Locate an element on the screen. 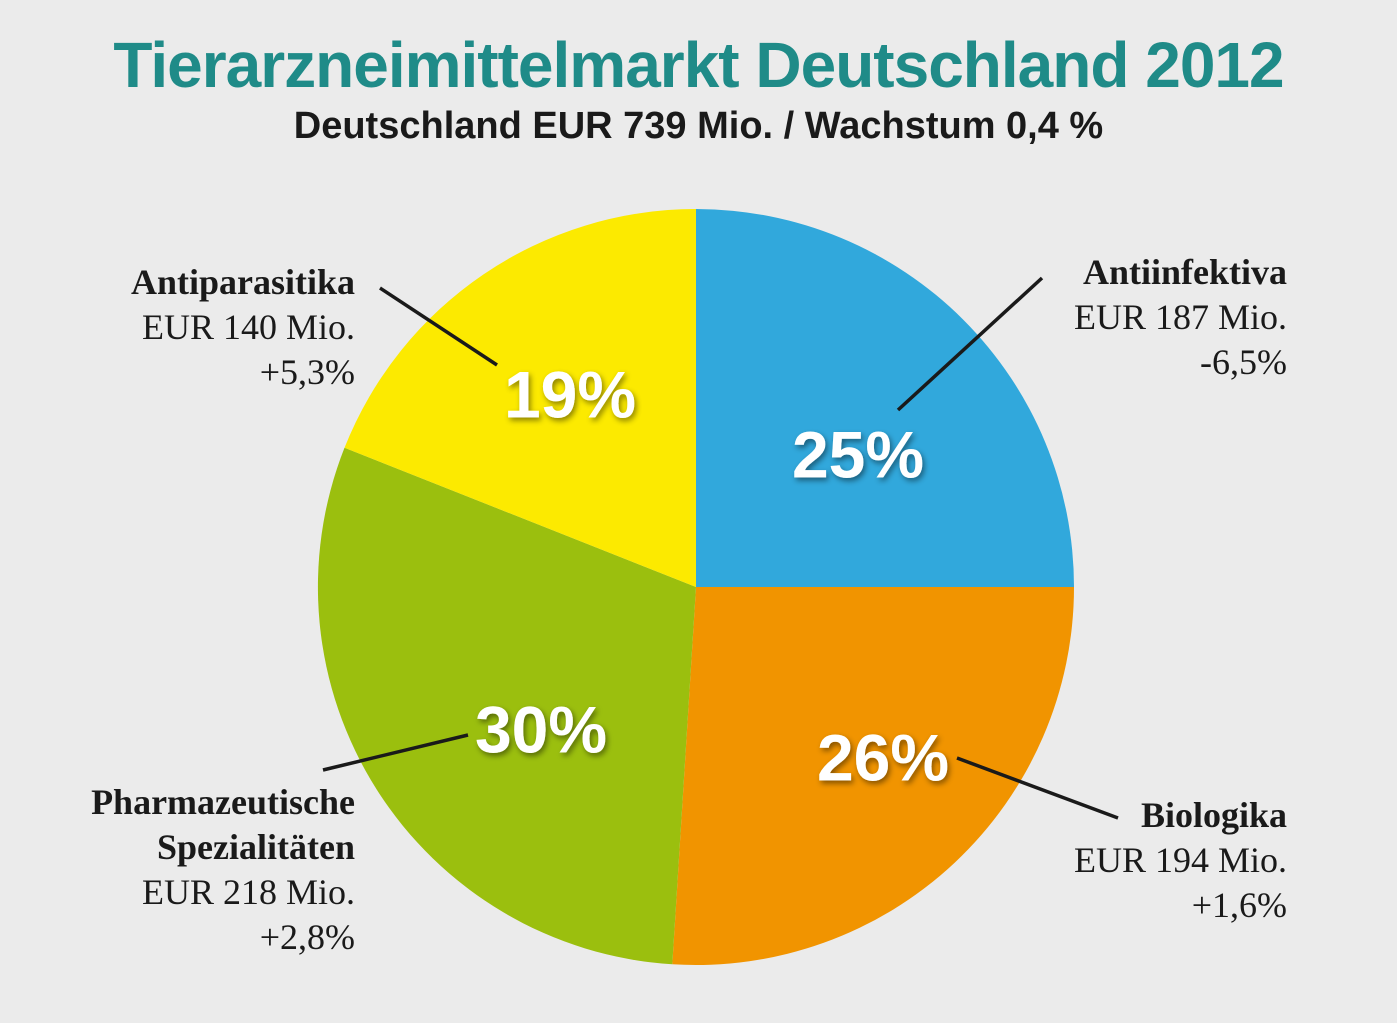 This screenshot has height=1023, width=1397. pie-slice-pharmazeutische-spezialit-ten is located at coordinates (506, 706).